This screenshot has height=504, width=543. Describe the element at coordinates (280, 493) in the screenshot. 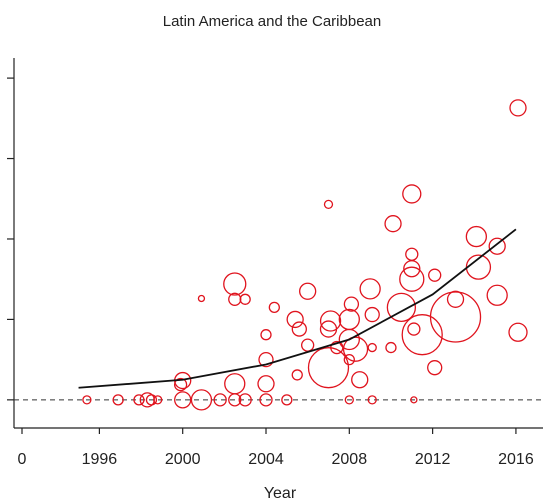

I see `x-axis-label: Year` at that location.